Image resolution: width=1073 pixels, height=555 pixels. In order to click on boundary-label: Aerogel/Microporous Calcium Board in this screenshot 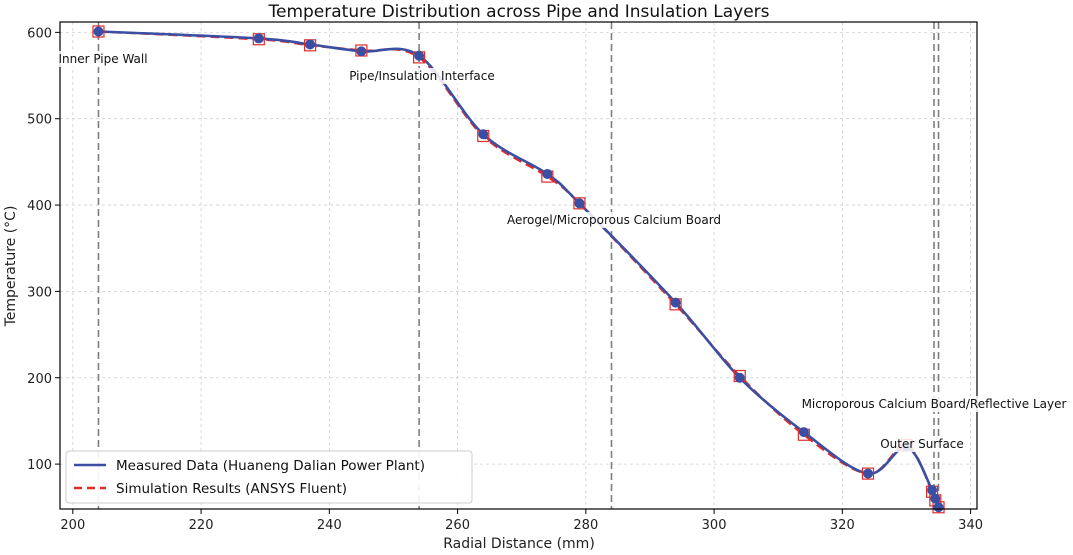, I will do `click(614, 220)`.